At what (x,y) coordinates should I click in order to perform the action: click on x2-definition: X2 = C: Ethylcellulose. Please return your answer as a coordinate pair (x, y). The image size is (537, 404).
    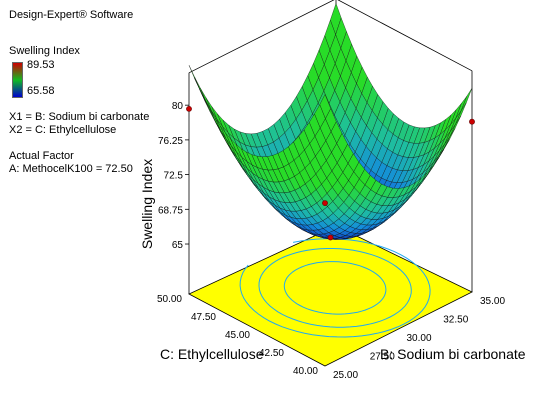
    Looking at the image, I should click on (63, 130).